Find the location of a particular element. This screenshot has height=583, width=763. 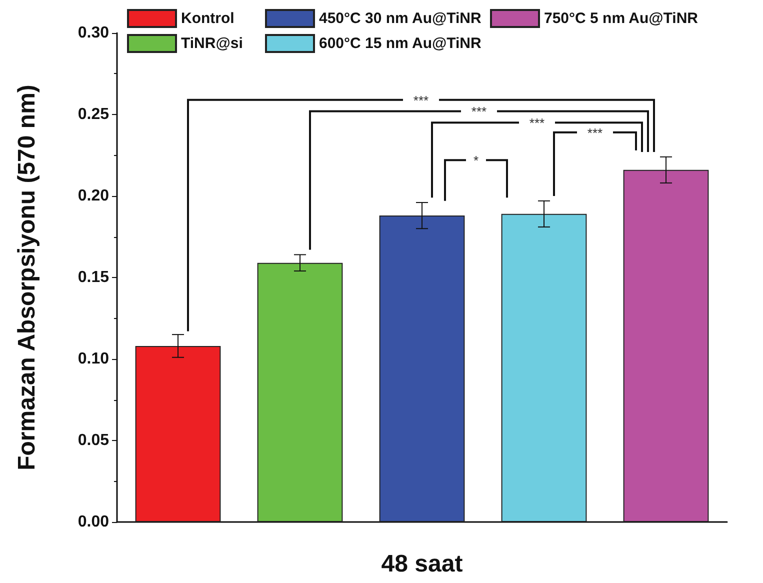

legend-label: 600°C 15 nm Au@TiNR is located at coordinates (400, 43).